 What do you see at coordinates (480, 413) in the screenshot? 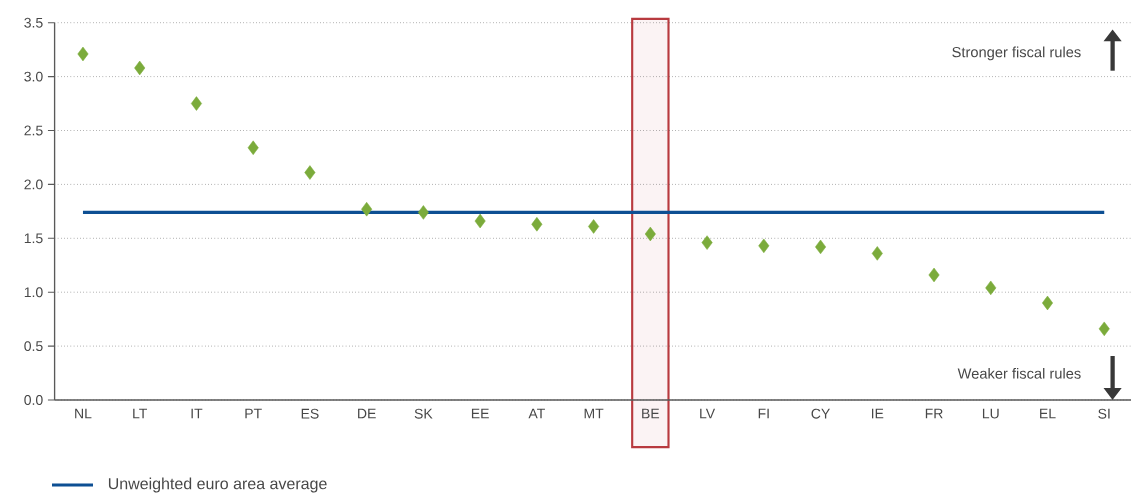
I see `x-tick-label: EE` at bounding box center [480, 413].